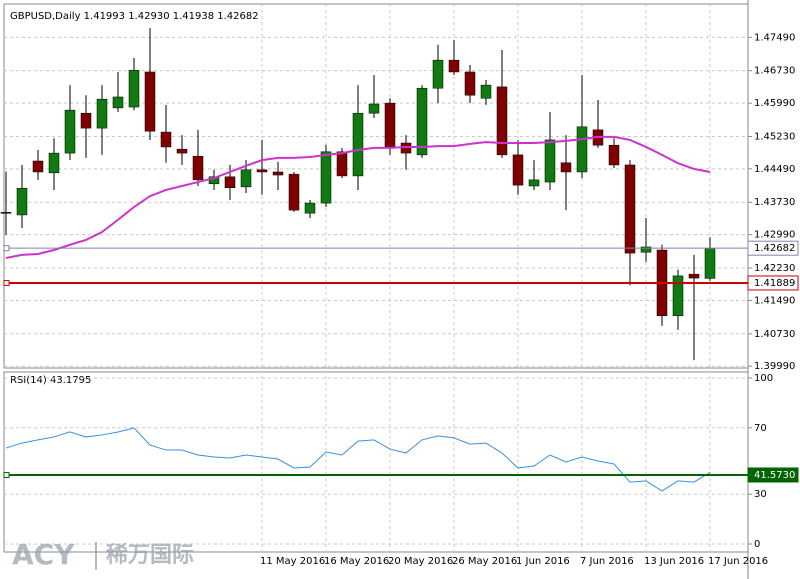 Image resolution: width=800 pixels, height=579 pixels. I want to click on logo-name: 稀万国际, so click(150, 555).